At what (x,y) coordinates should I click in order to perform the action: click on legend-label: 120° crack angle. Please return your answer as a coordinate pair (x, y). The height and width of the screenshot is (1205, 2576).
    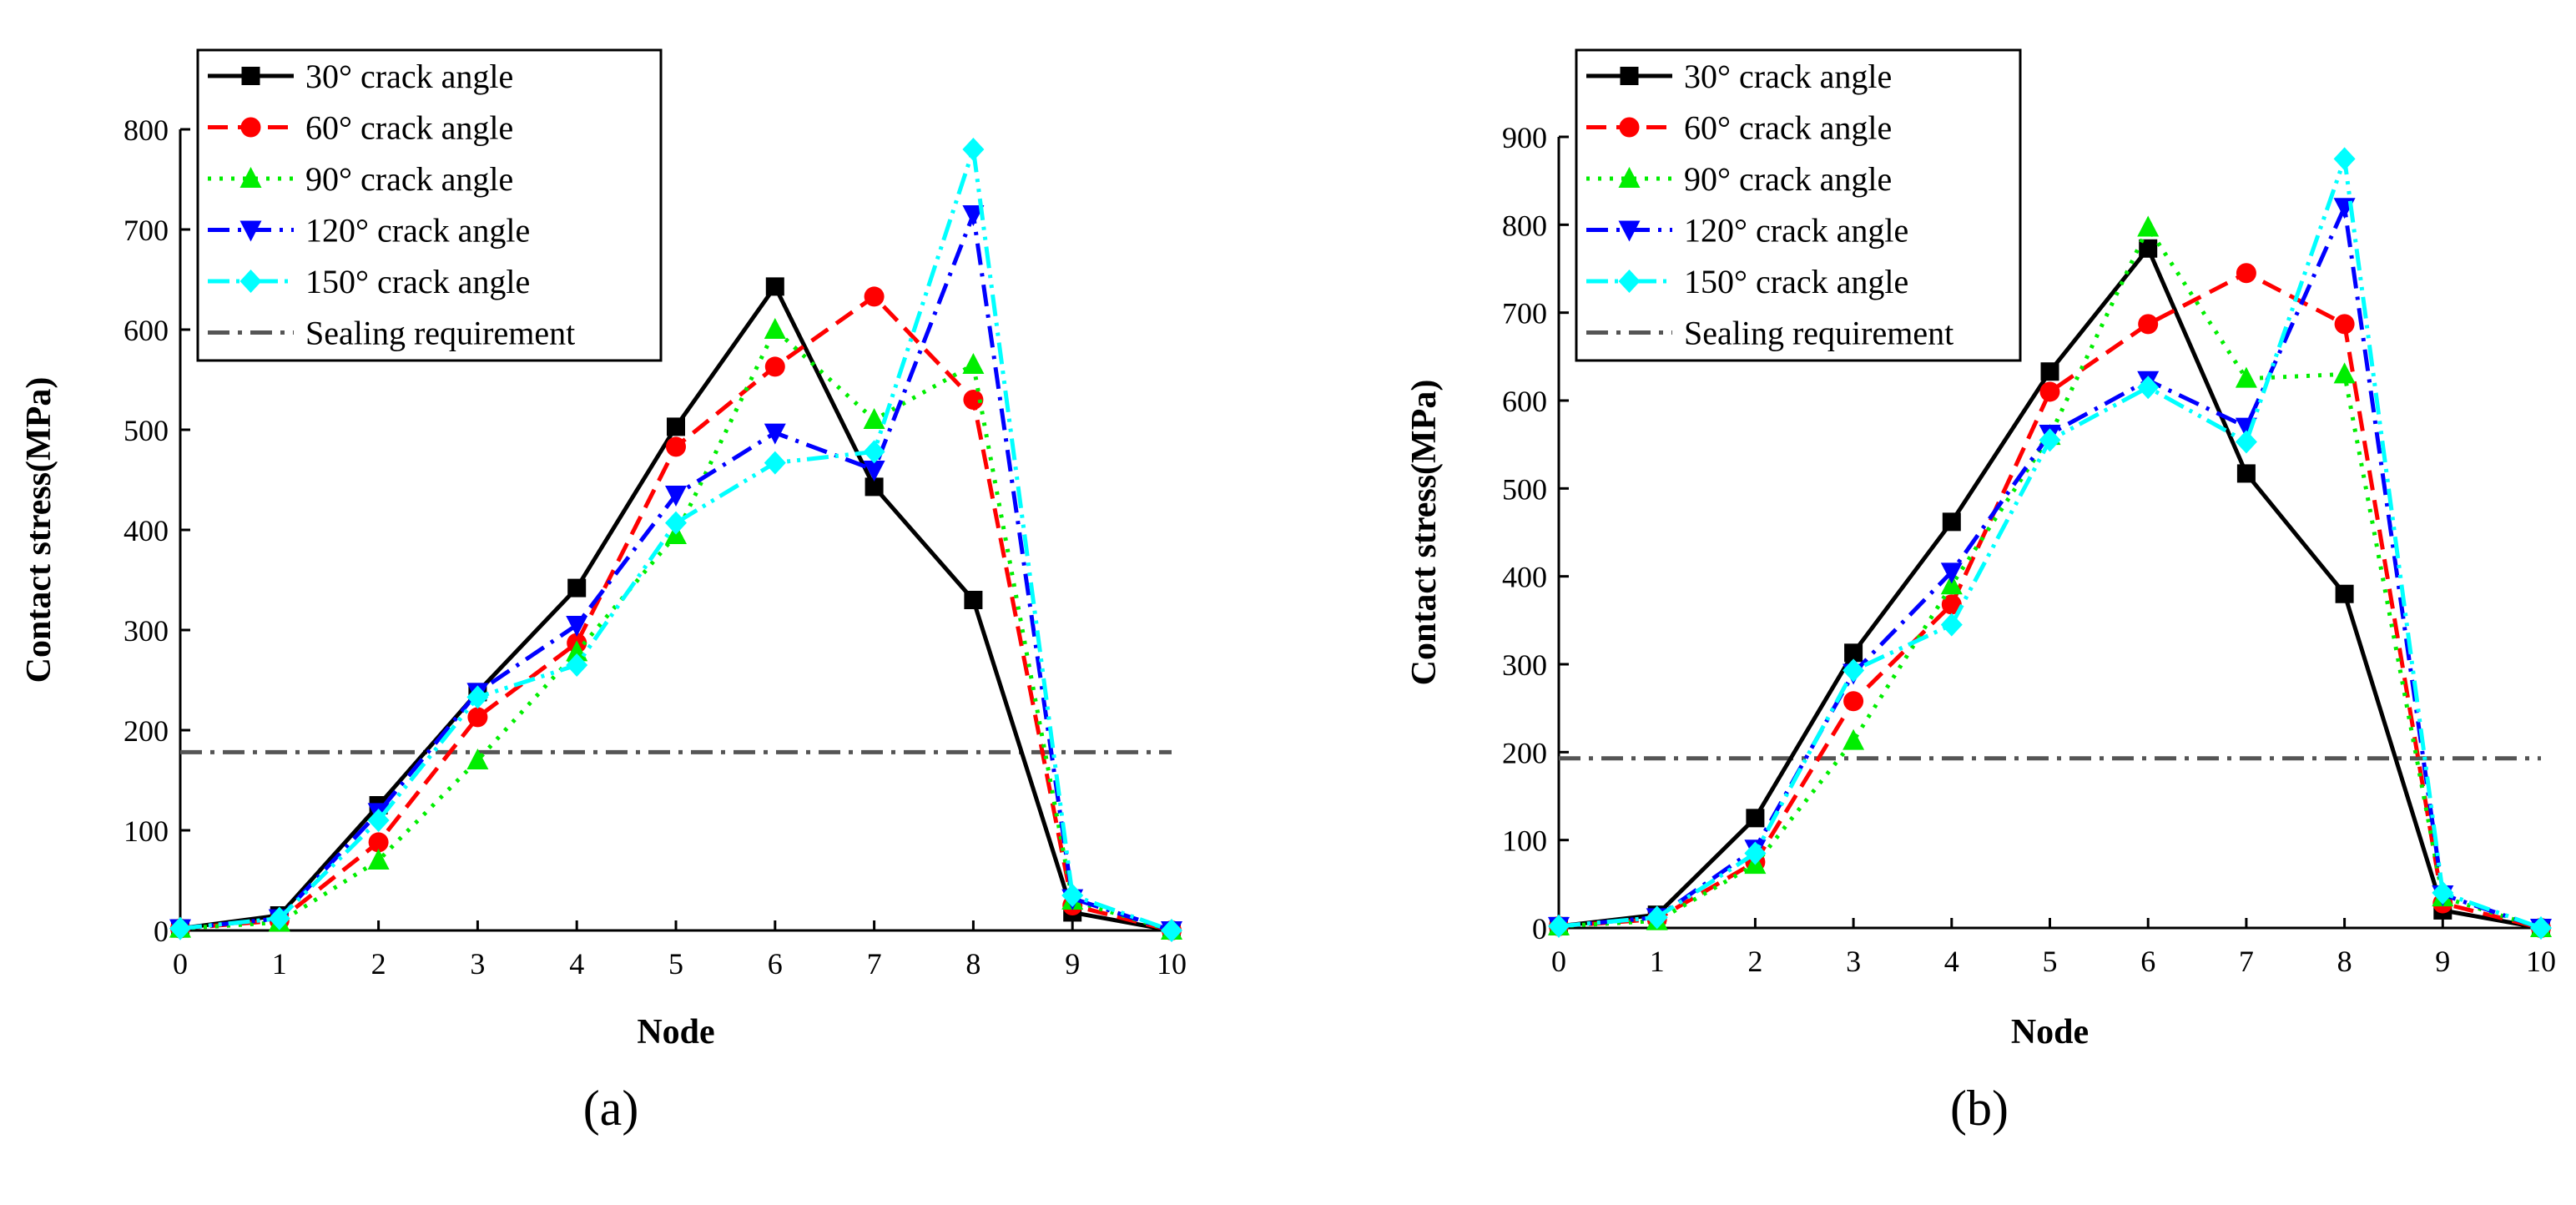
    Looking at the image, I should click on (1796, 231).